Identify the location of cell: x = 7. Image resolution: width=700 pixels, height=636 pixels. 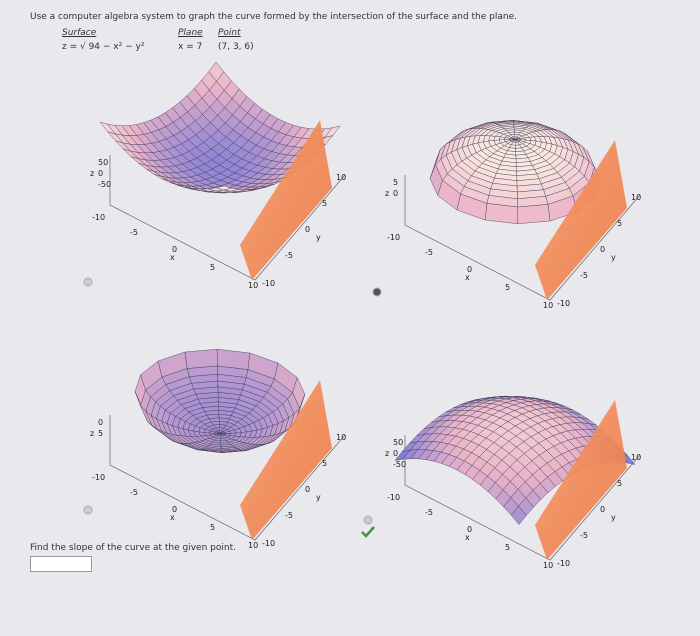
(190, 47).